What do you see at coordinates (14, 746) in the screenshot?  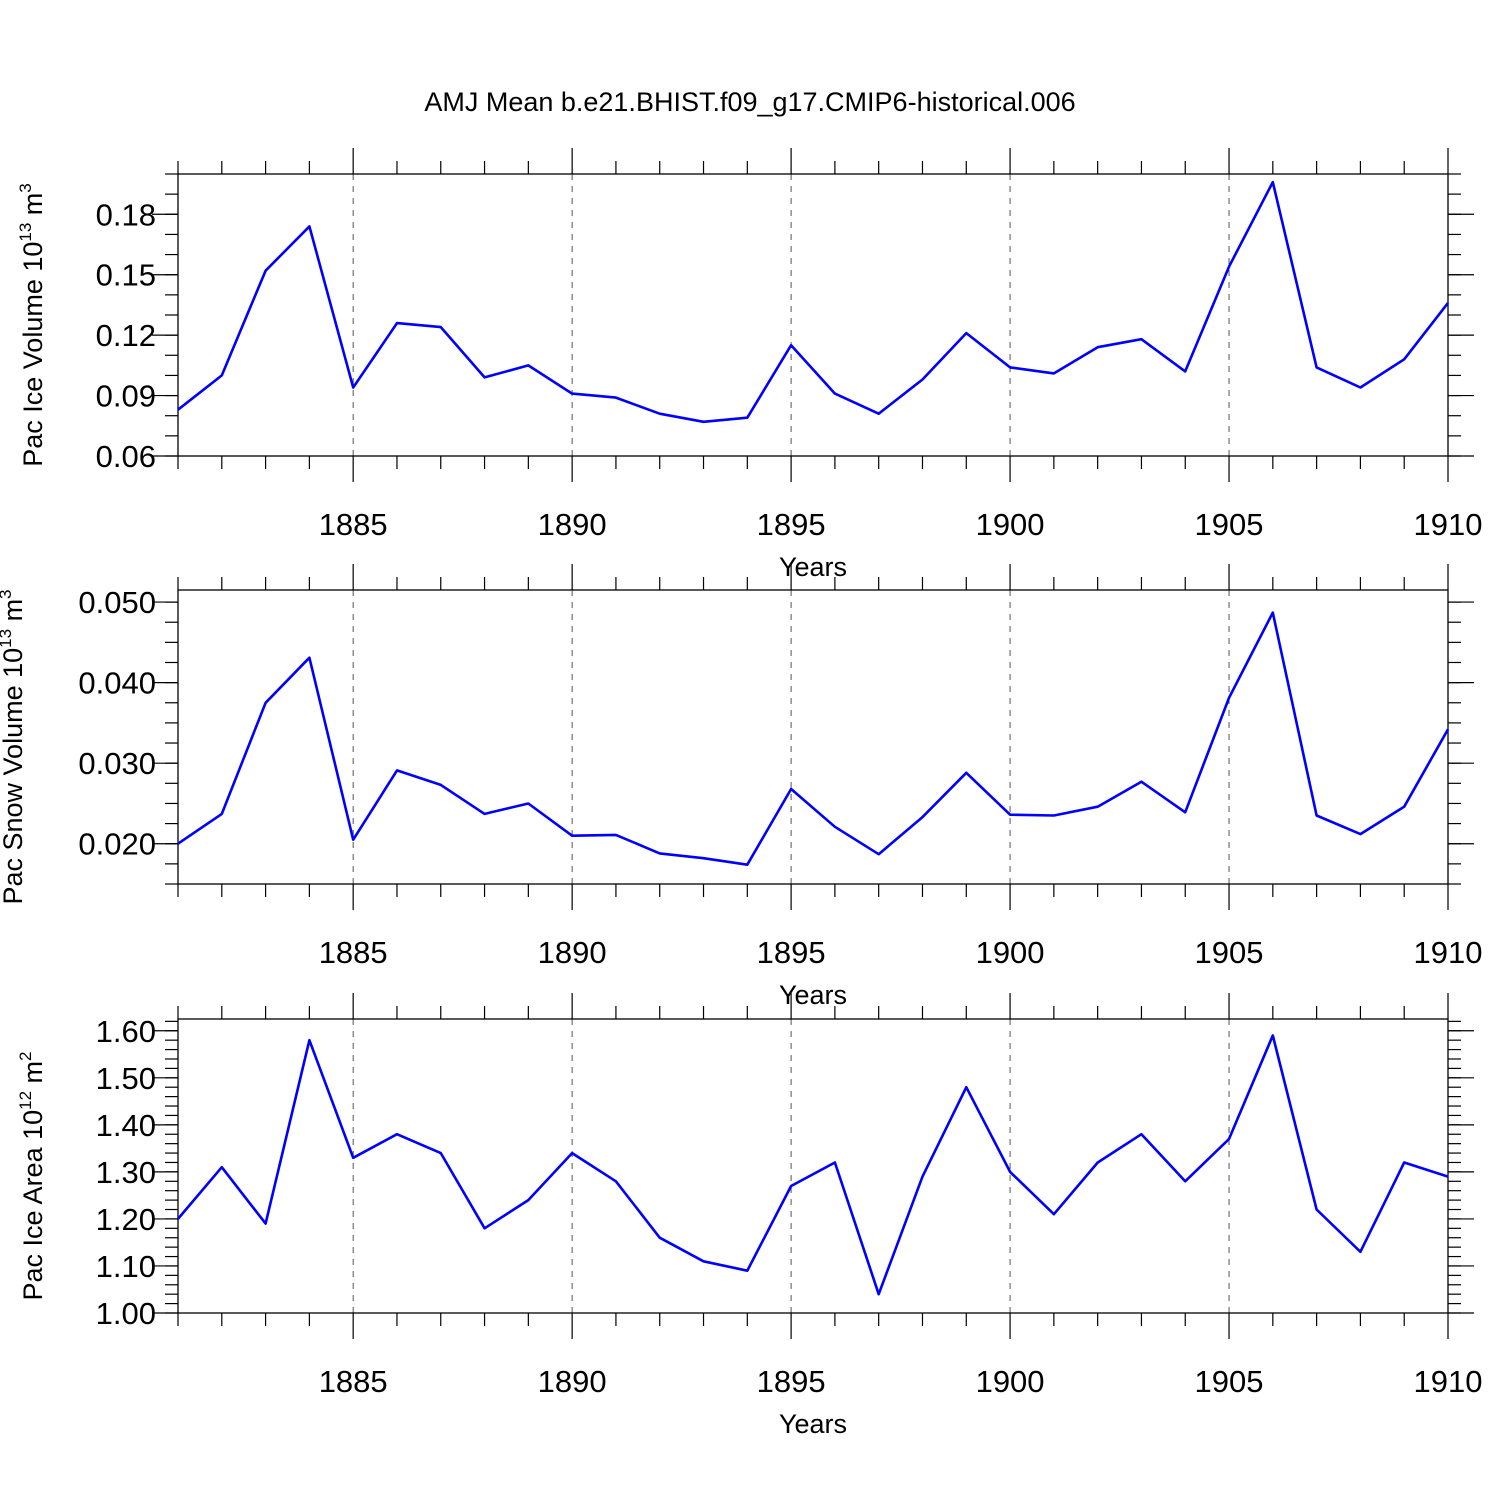 I see `y-axis-label: Pac Snow Volume 1013 m3` at bounding box center [14, 746].